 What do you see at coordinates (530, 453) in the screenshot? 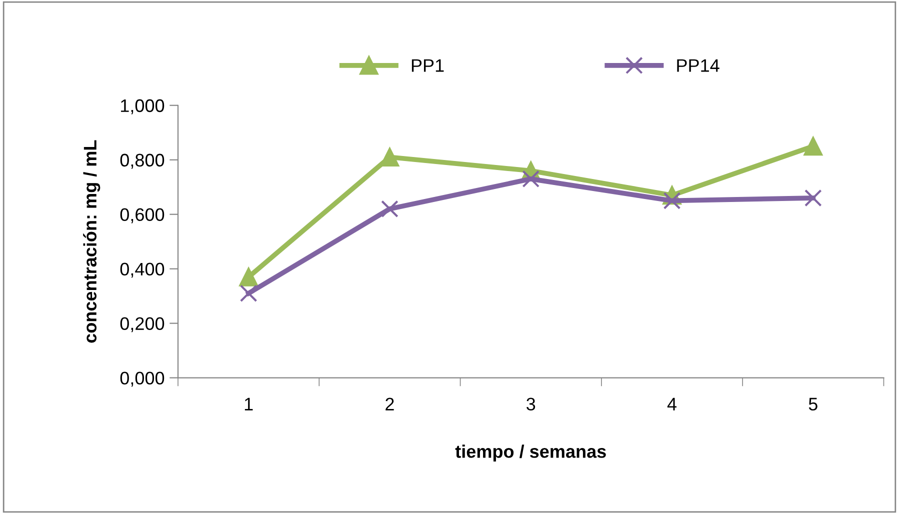
I see `x-axis-title: tiempo / semanas` at bounding box center [530, 453].